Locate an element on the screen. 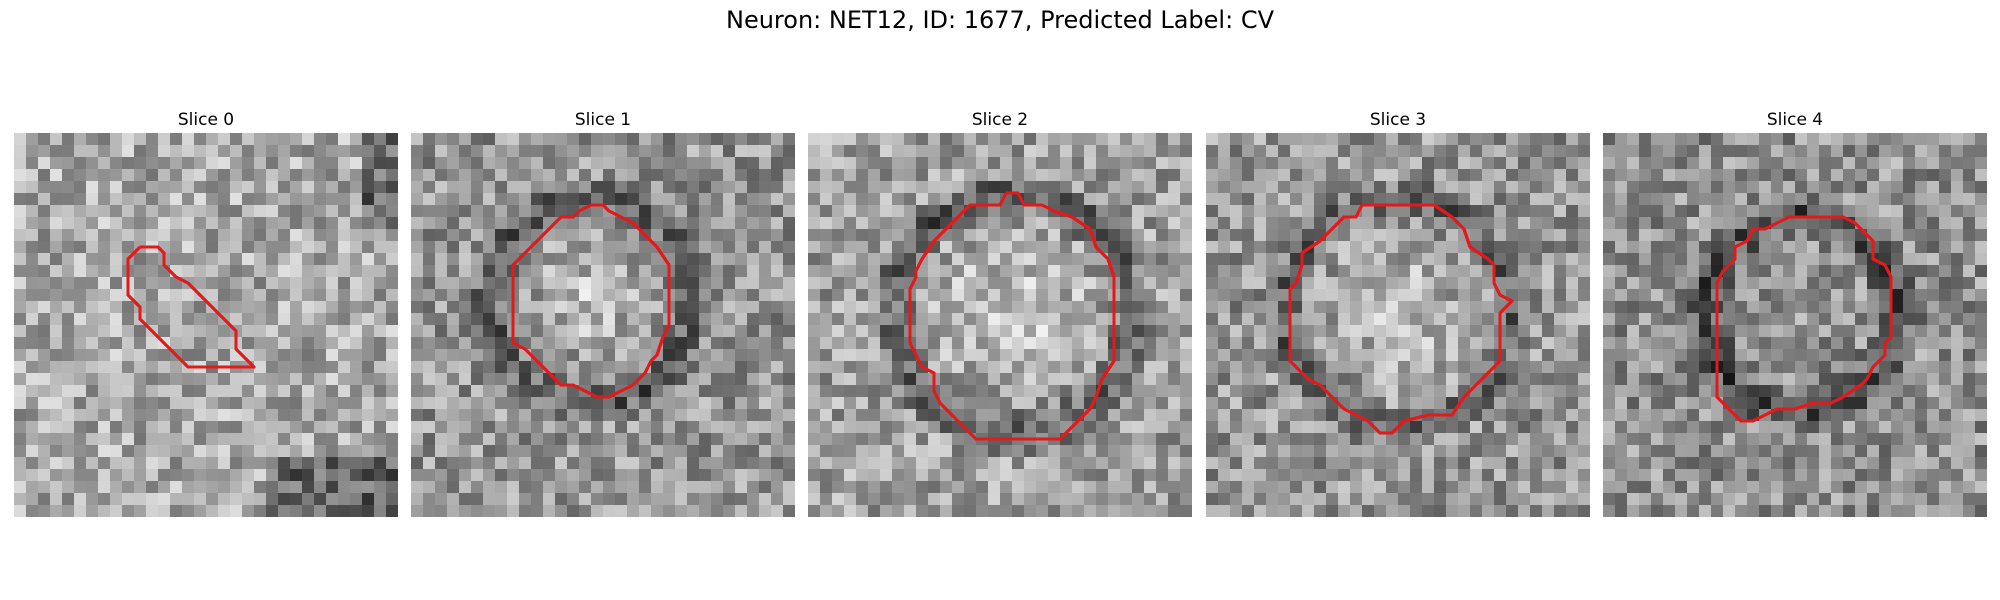 This screenshot has width=2000, height=600. slice-title: Slice 3 is located at coordinates (1398, 120).